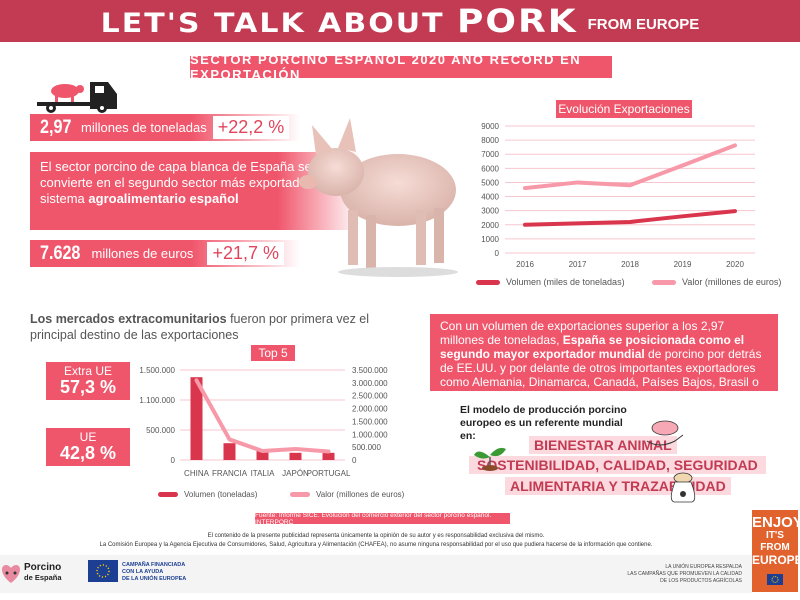  I want to click on legend-valor: Valor (millones de euros), so click(716, 282).